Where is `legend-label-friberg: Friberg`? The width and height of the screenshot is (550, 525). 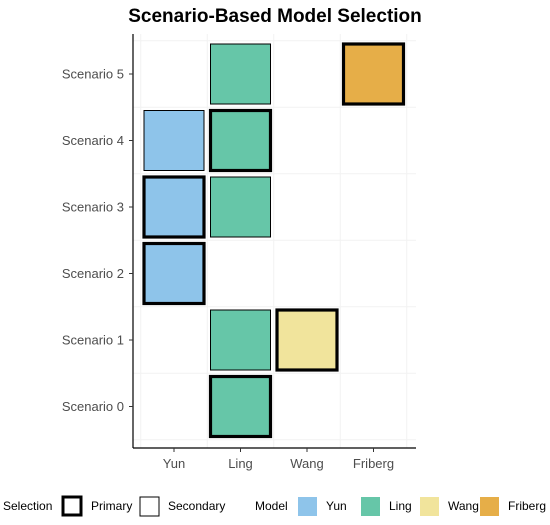
legend-label-friberg: Friberg is located at coordinates (527, 506).